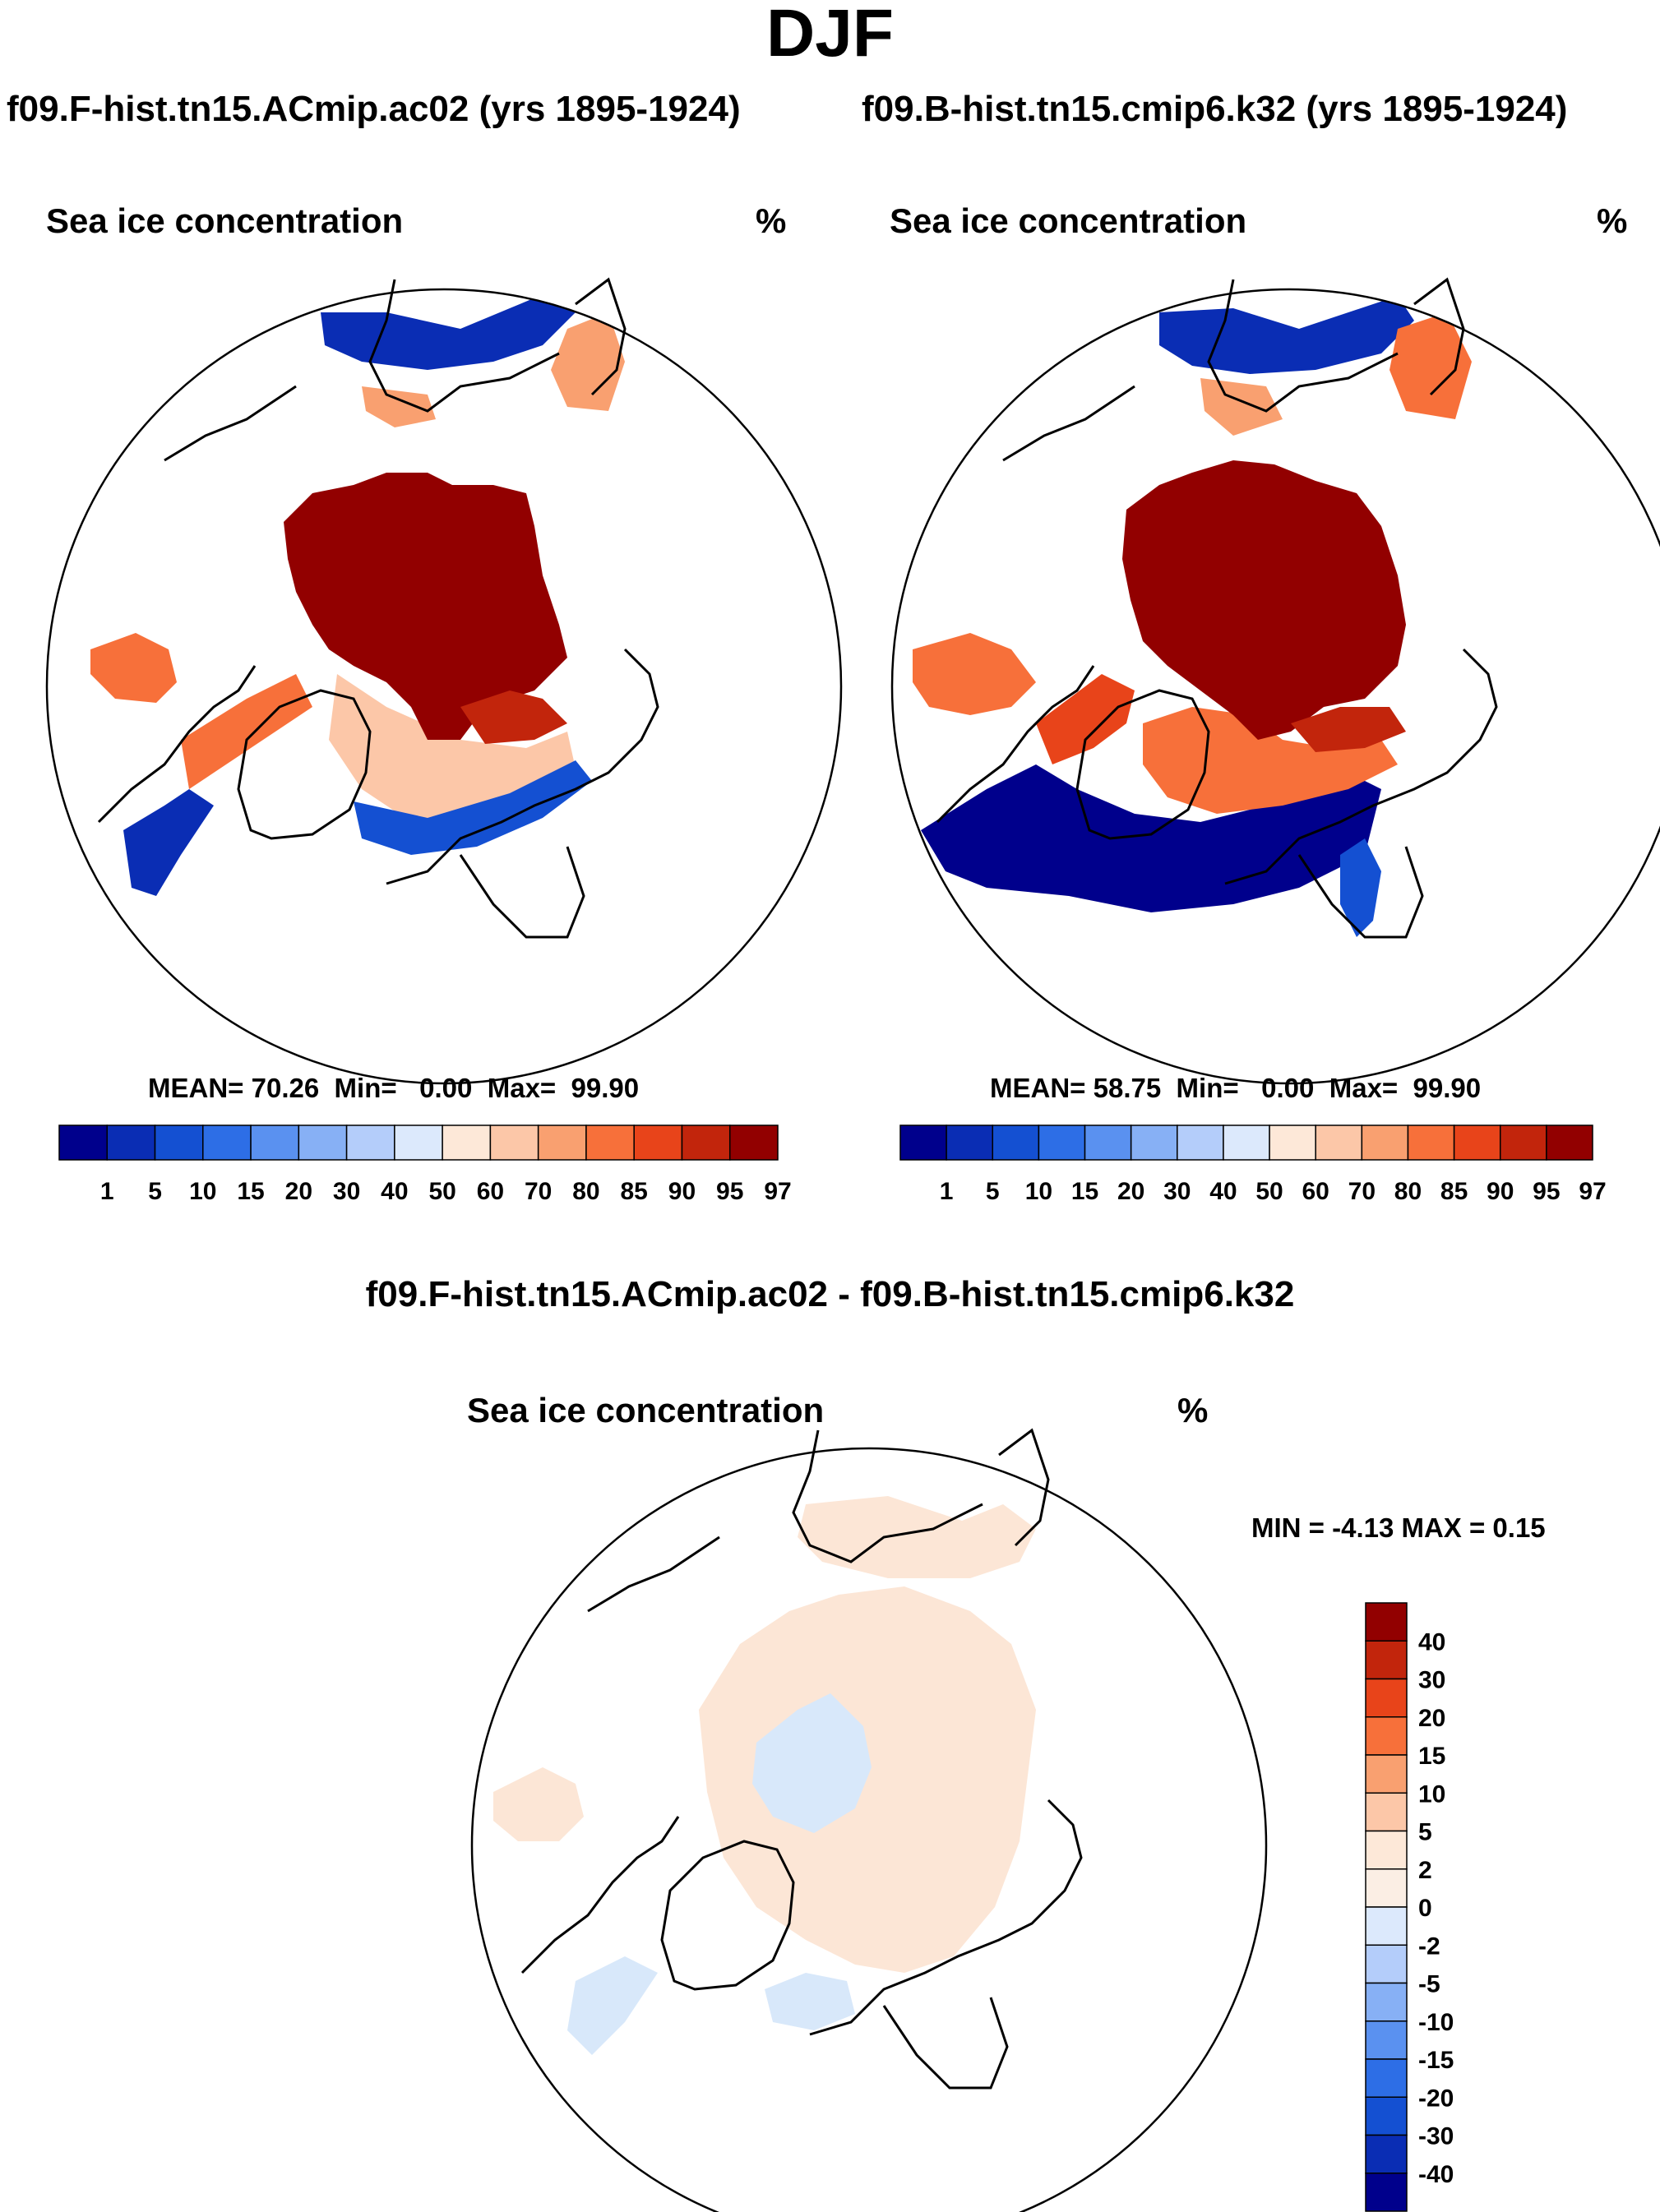 The width and height of the screenshot is (1660, 2212). What do you see at coordinates (1286, 335) in the screenshot?
I see `right-okhotsk-water` at bounding box center [1286, 335].